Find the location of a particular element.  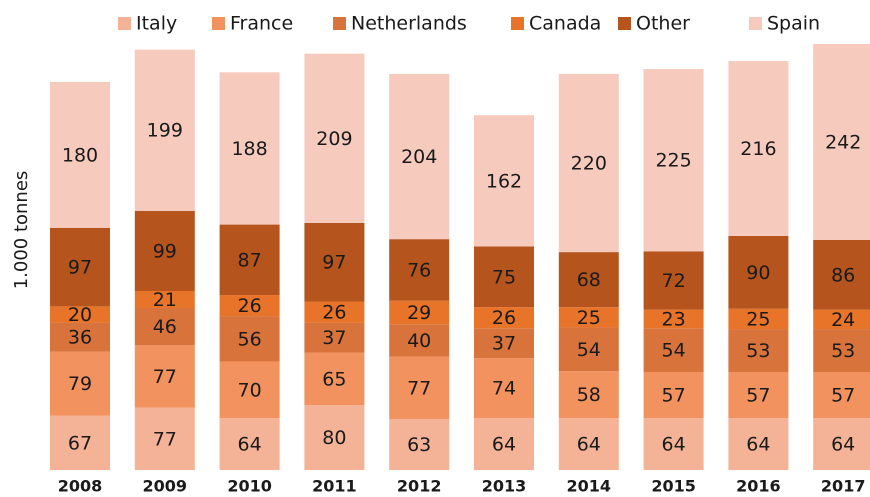

value-label: 75 is located at coordinates (504, 277).